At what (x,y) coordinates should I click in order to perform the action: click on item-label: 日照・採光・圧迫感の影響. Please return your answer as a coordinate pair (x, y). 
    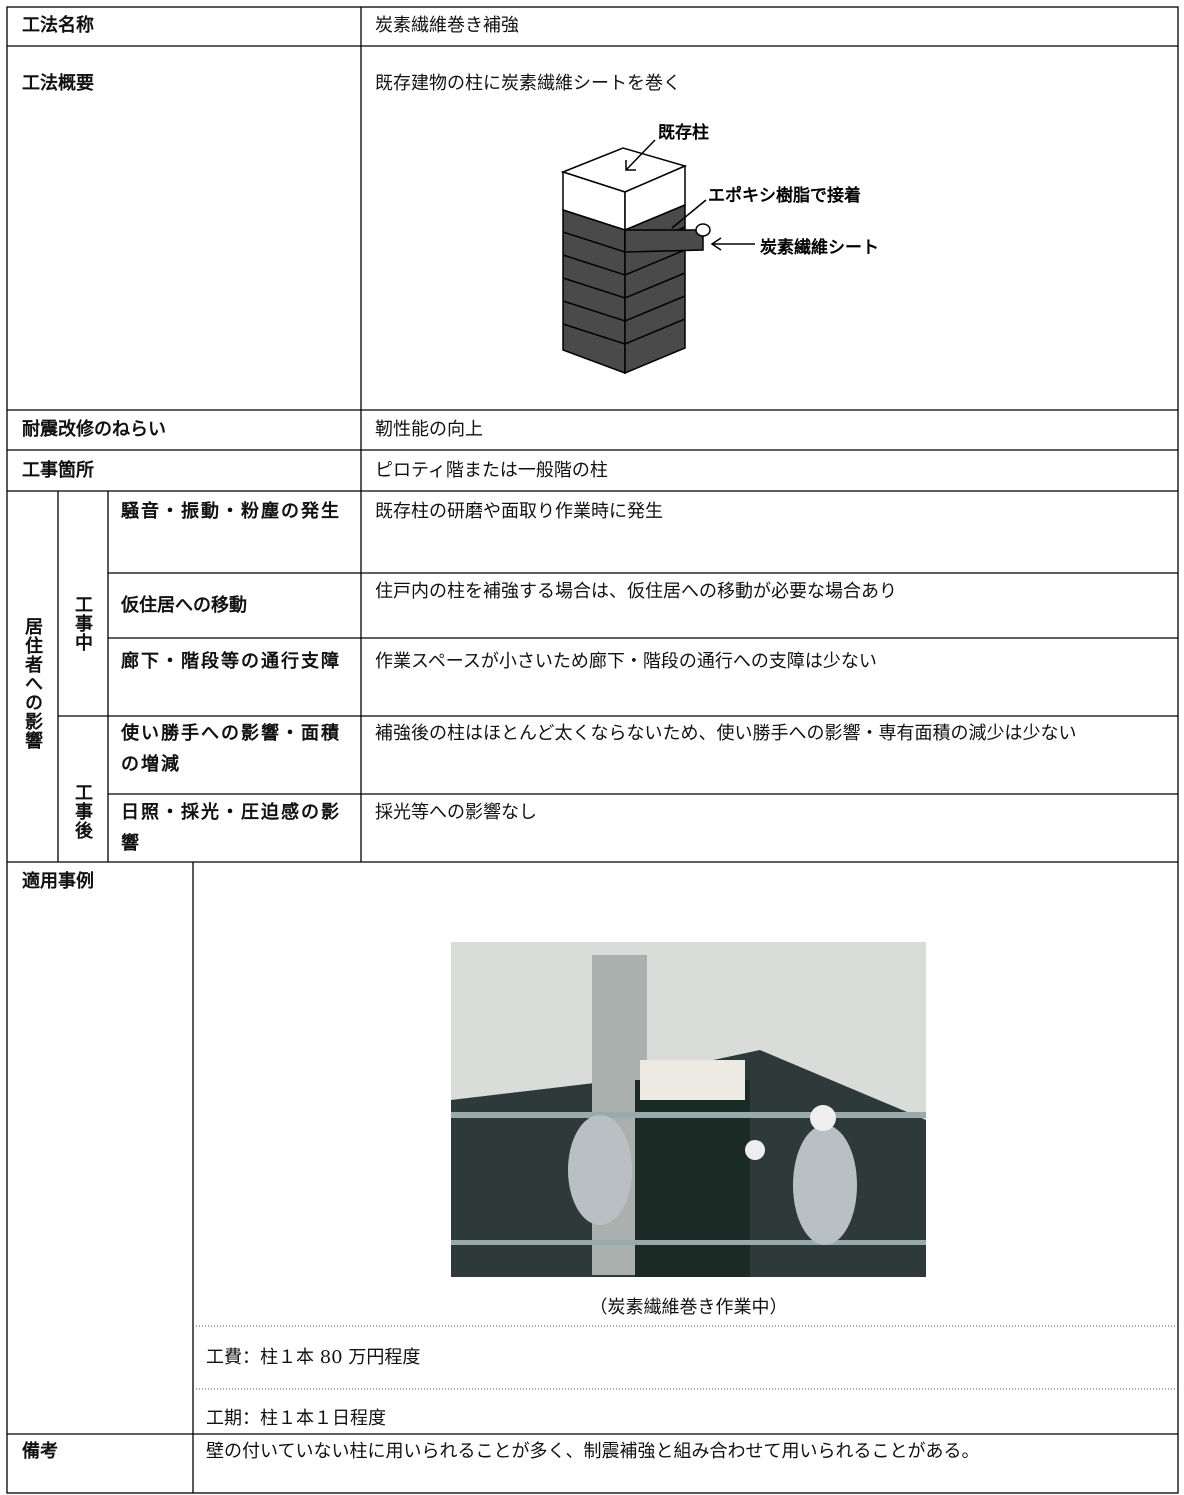
    Looking at the image, I should click on (231, 828).